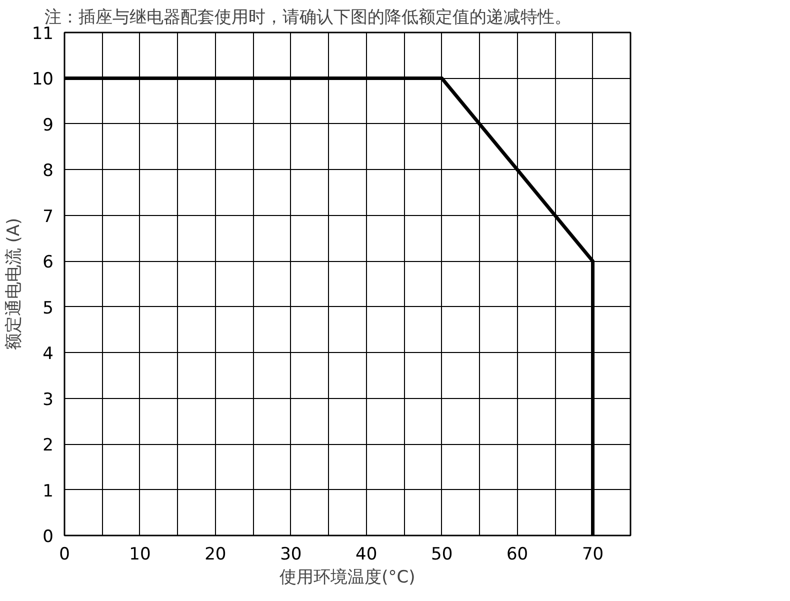 This screenshot has height=601, width=790. Describe the element at coordinates (14, 284) in the screenshot. I see `y-axis-title: 额定通电电流 (A)` at that location.